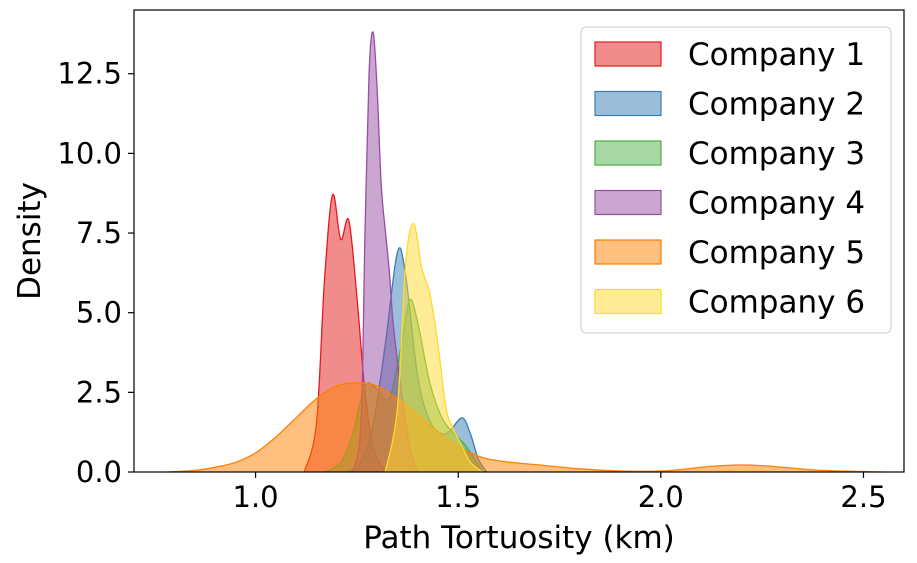 The width and height of the screenshot is (917, 563). What do you see at coordinates (776, 204) in the screenshot?
I see `legend-label-series-4: Company 4` at bounding box center [776, 204].